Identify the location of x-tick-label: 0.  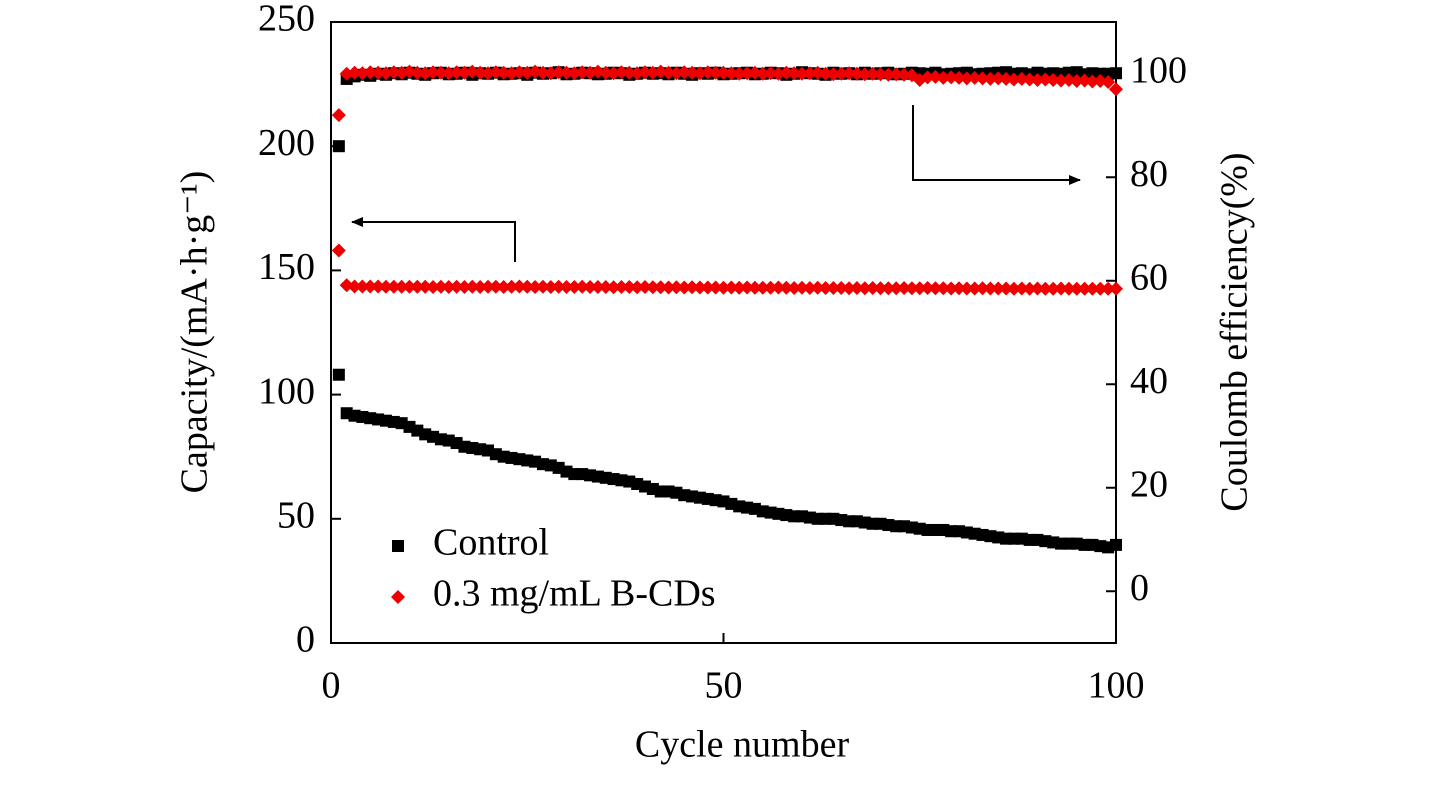
(331, 686).